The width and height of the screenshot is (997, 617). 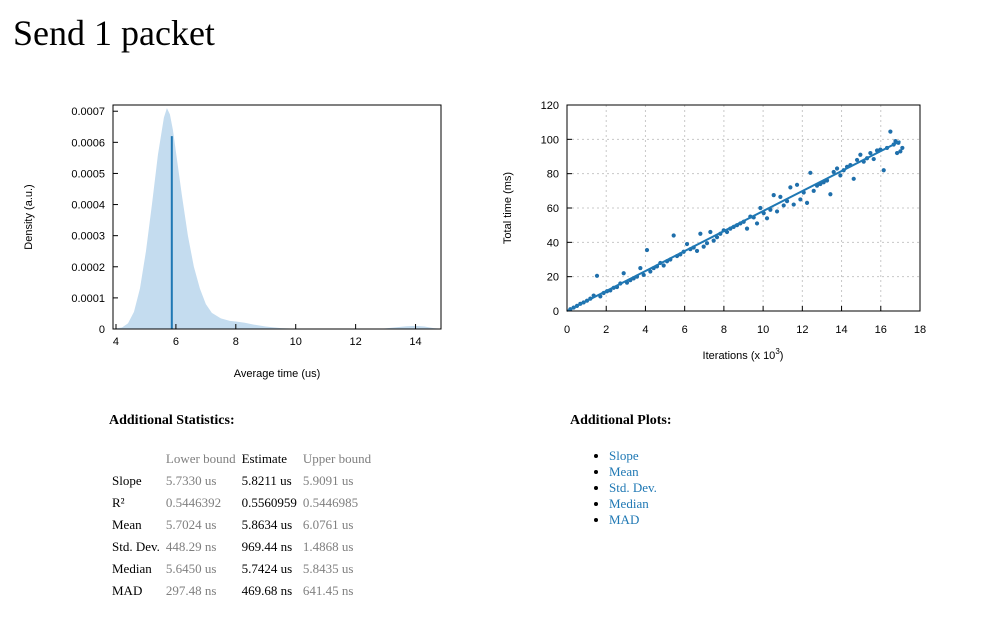 What do you see at coordinates (88, 206) in the screenshot?
I see `y-tick-label: 0.0004` at bounding box center [88, 206].